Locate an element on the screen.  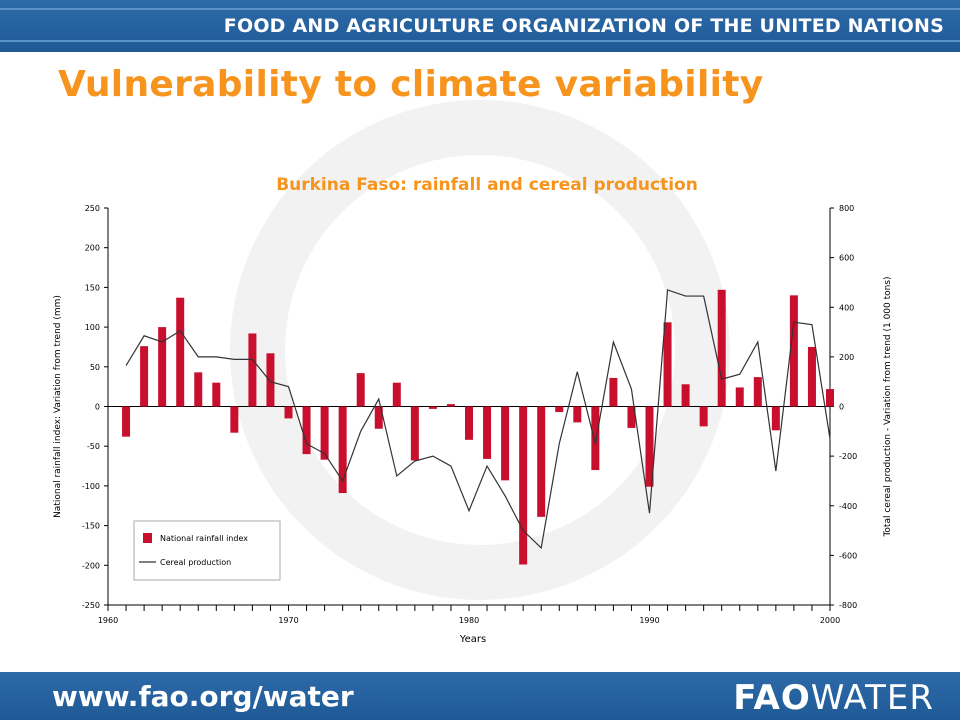
left-tick-label: 250 is located at coordinates (92, 208).